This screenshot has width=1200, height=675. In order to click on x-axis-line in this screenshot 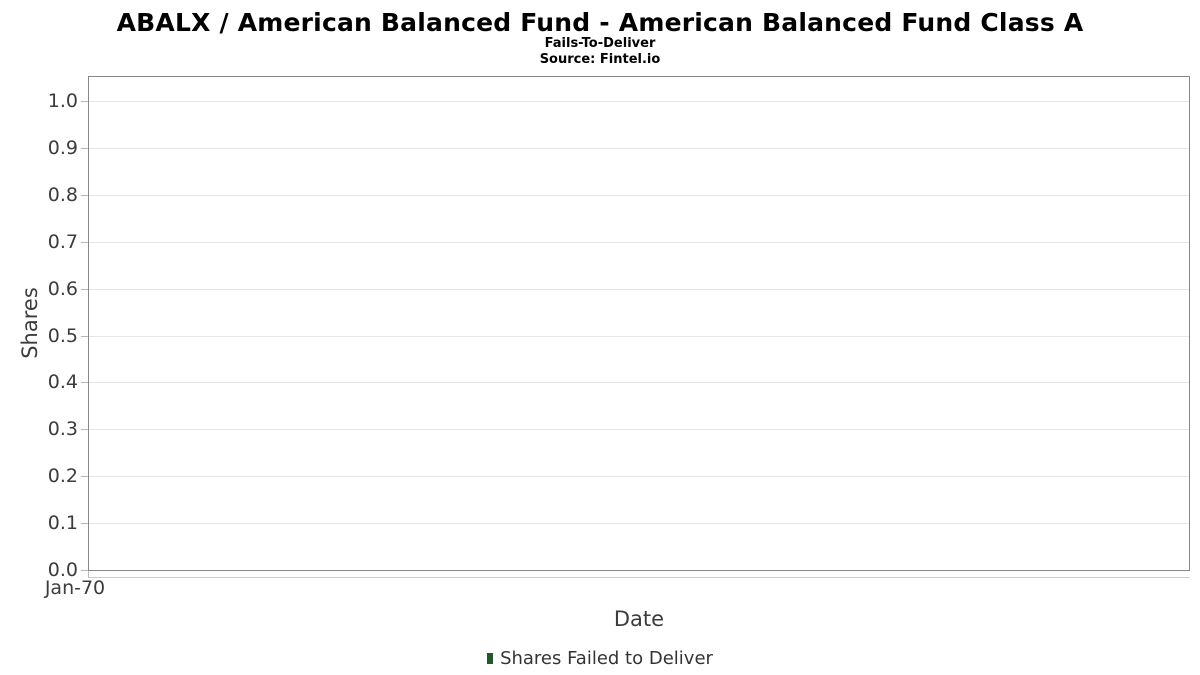, I will do `click(639, 577)`.